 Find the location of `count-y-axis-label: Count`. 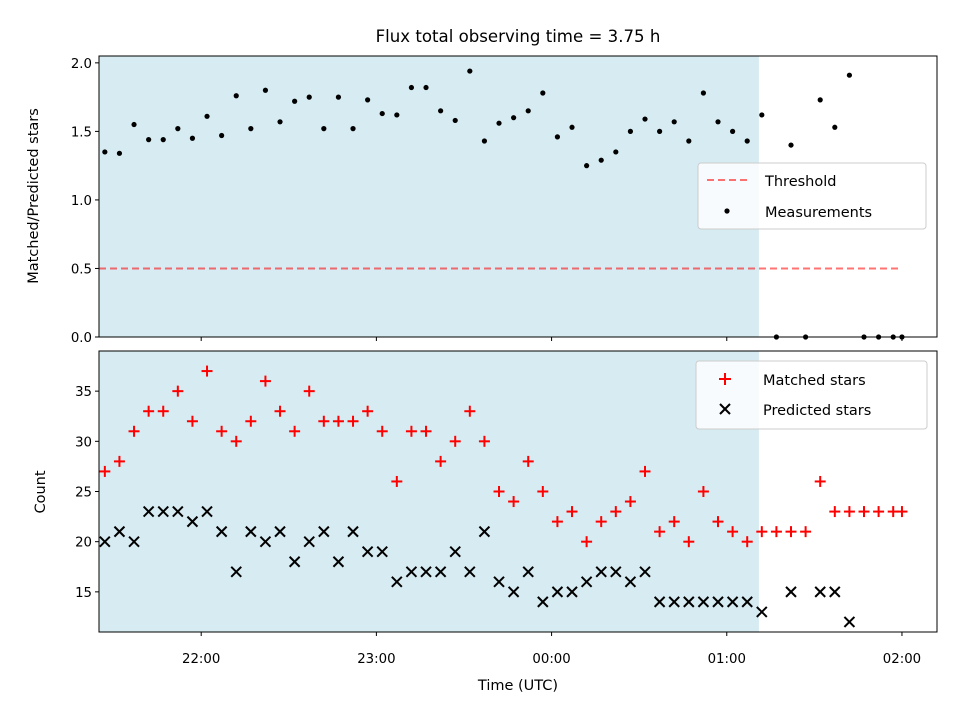

count-y-axis-label: Count is located at coordinates (41, 491).